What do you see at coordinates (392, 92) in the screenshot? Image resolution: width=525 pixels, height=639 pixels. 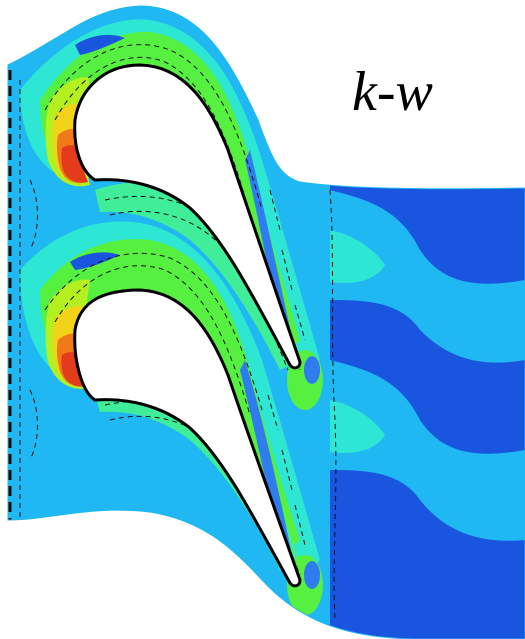 I see `turbulence-model-label: k-w` at bounding box center [392, 92].